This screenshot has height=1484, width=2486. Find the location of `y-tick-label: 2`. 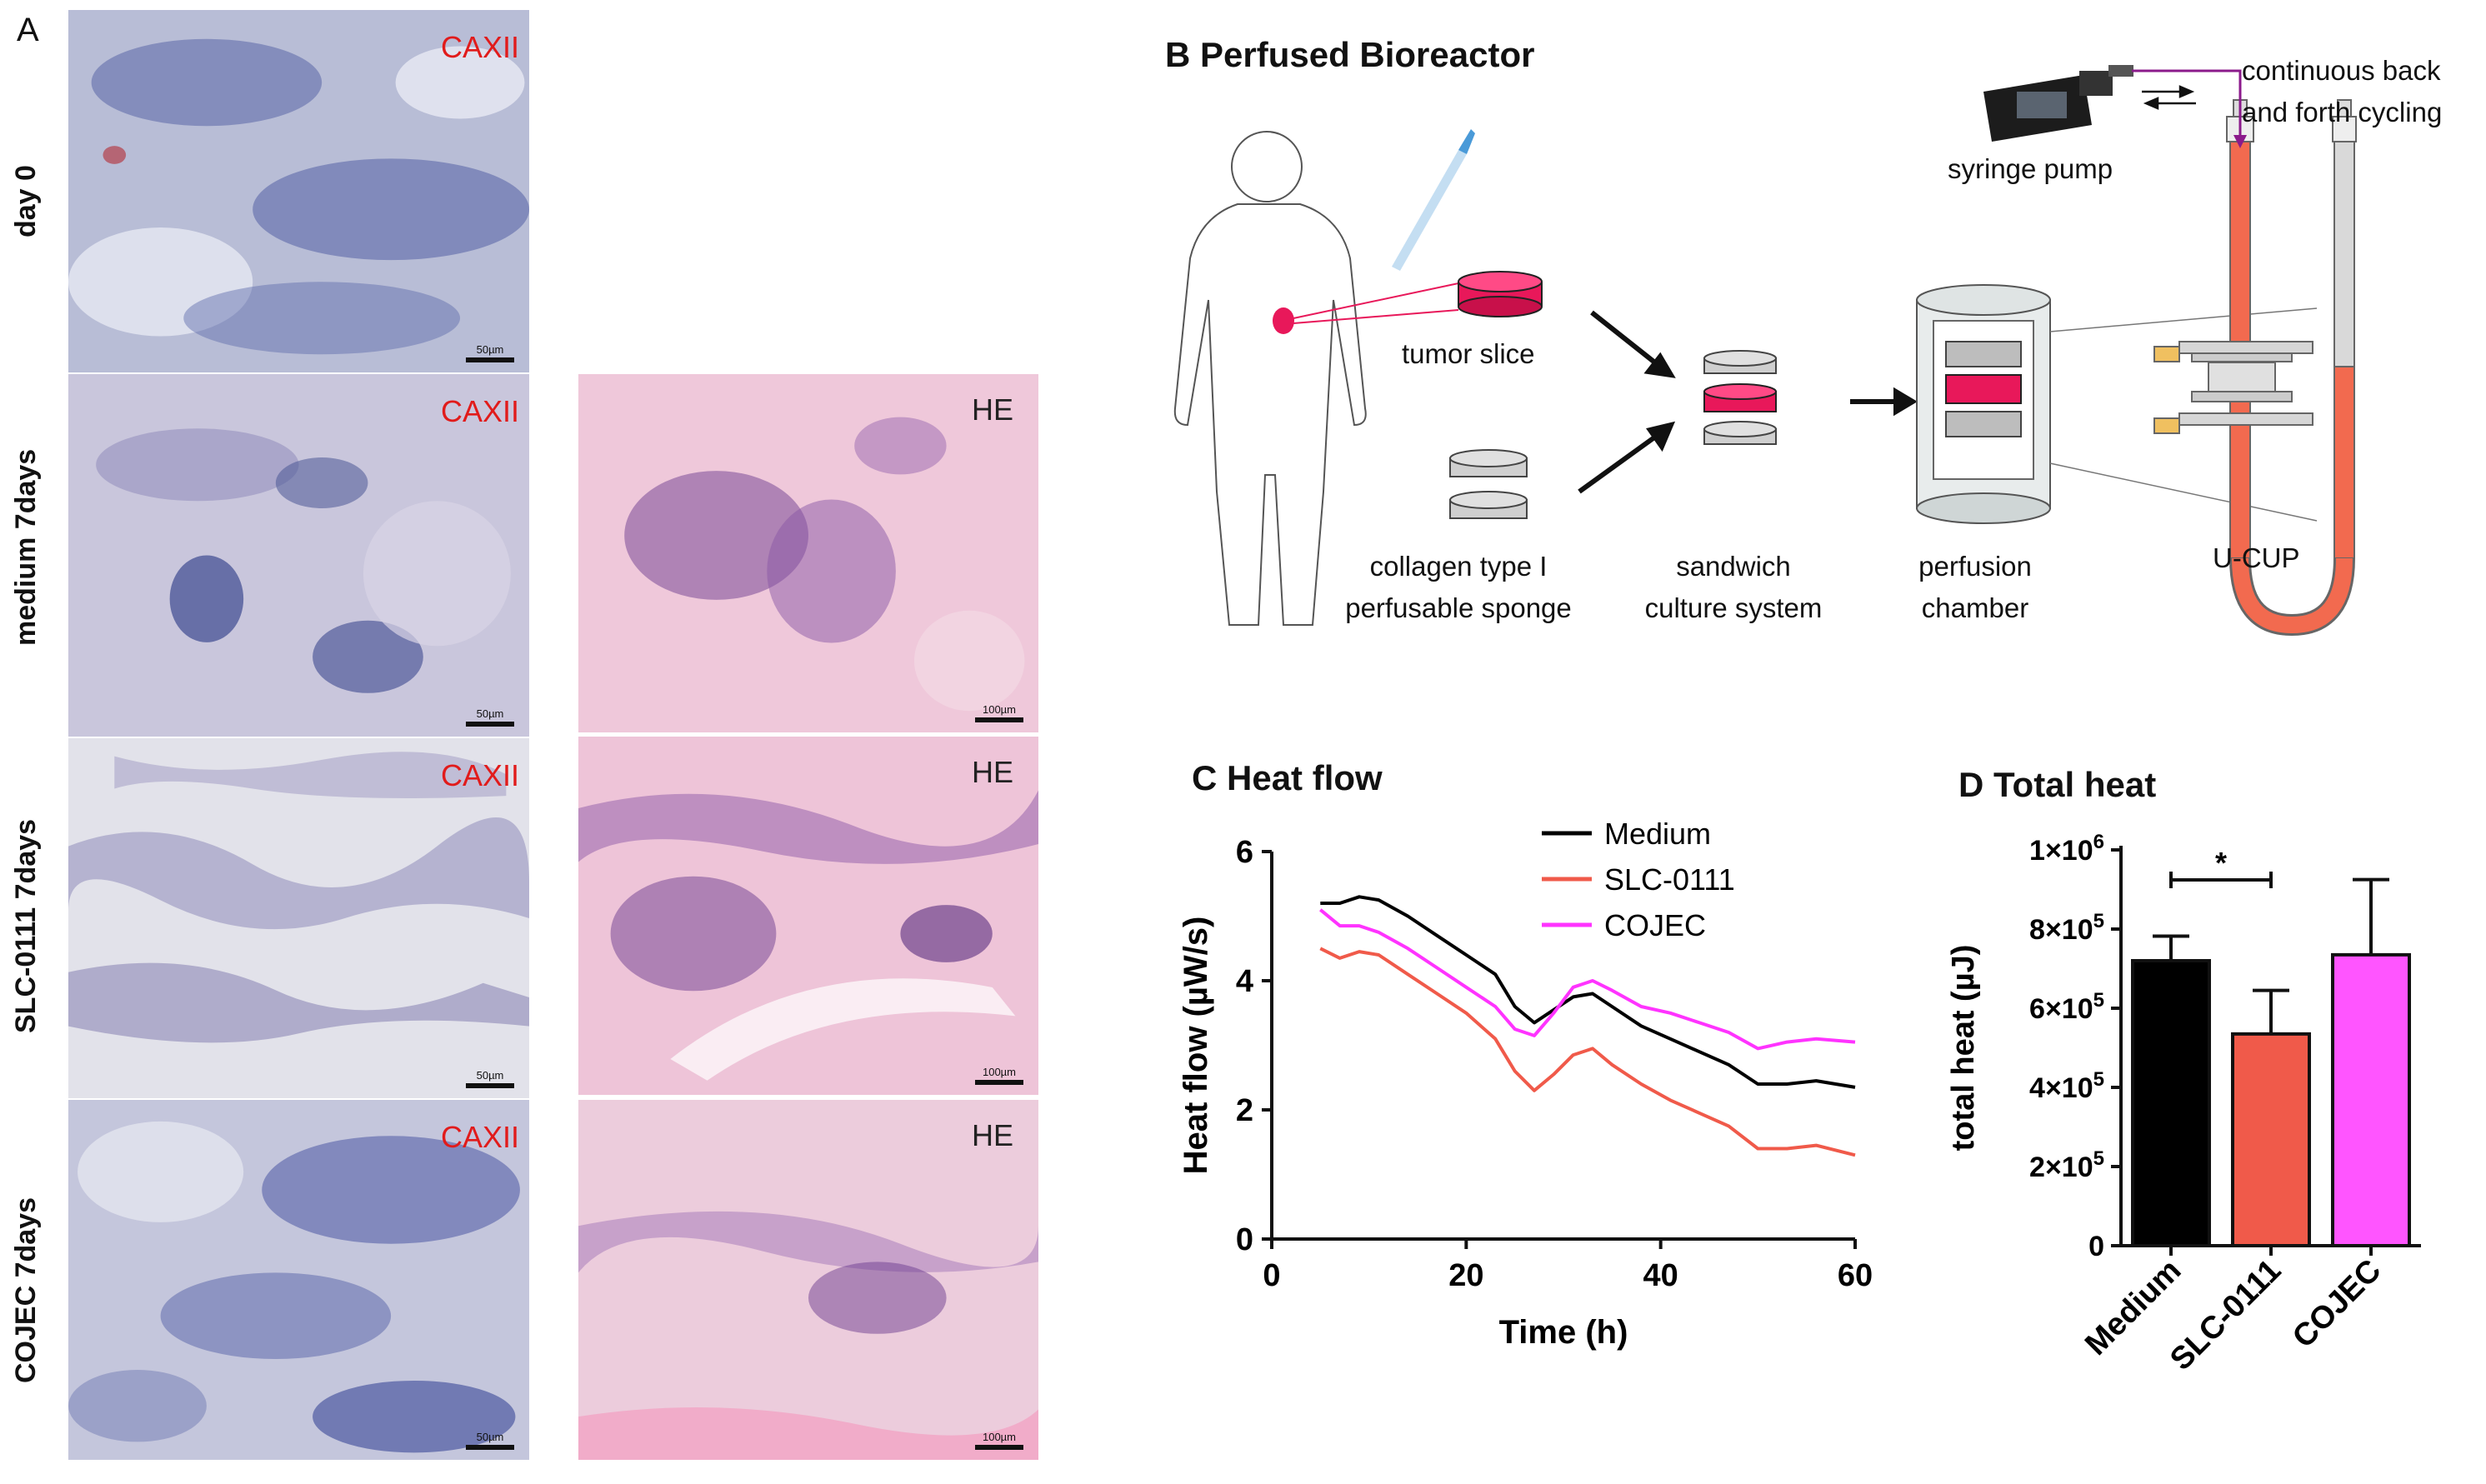

y-tick-label: 2 is located at coordinates (1245, 1110).